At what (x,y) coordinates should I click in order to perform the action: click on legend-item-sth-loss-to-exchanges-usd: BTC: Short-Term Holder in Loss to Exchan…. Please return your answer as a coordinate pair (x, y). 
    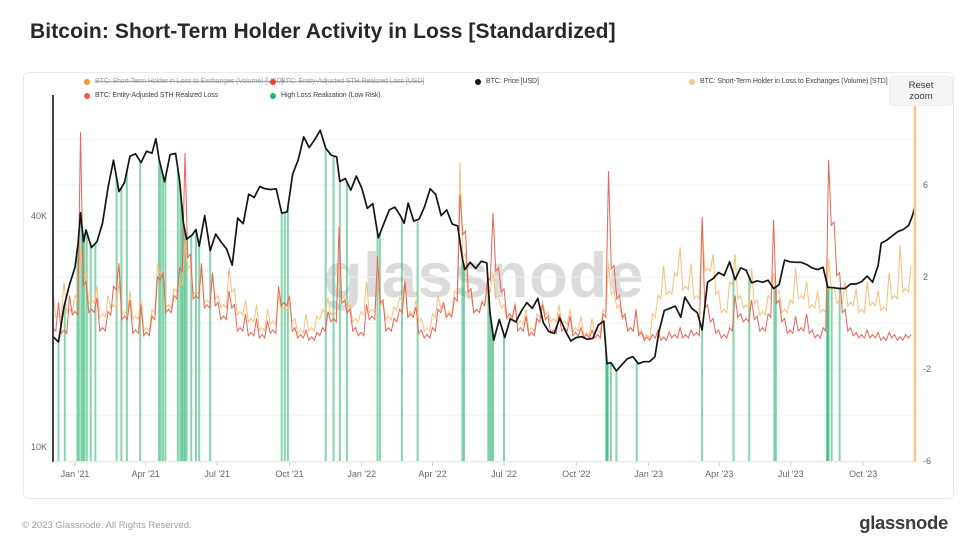
    Looking at the image, I should click on (183, 81).